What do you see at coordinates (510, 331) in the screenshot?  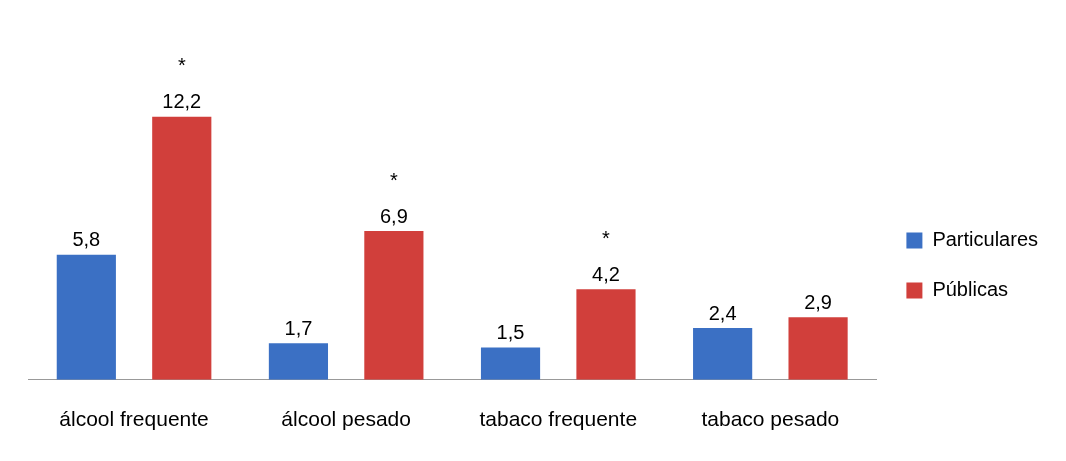 I see `data-label: 1,5` at bounding box center [510, 331].